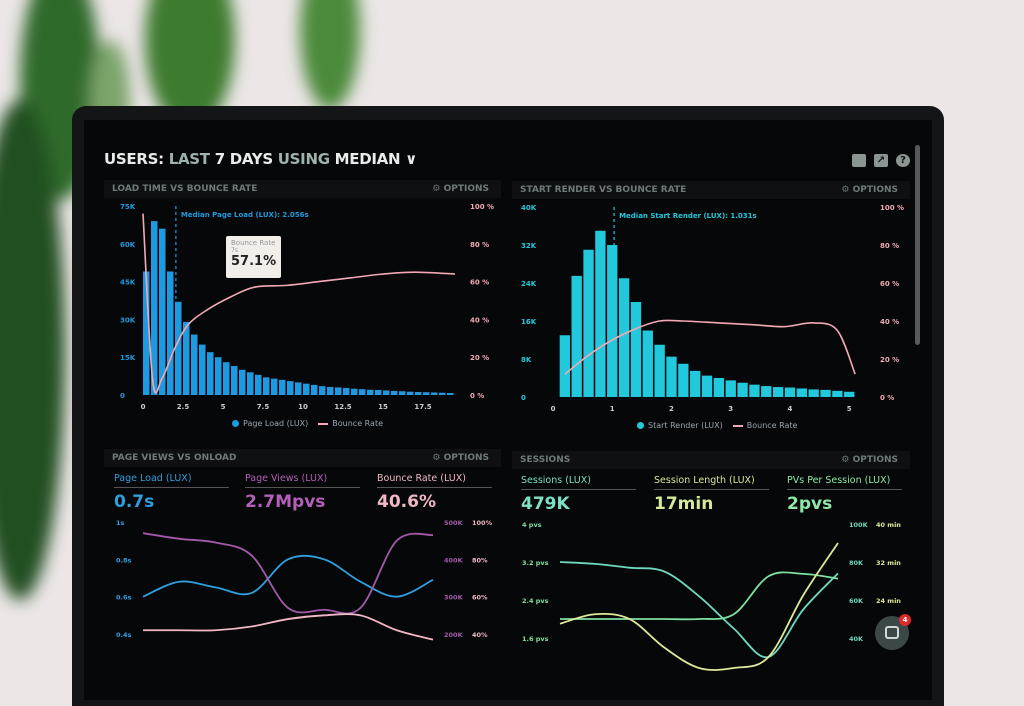 This screenshot has width=1024, height=706. What do you see at coordinates (253, 257) in the screenshot?
I see `tooltip: Bounce Rate 7s 57.1%` at bounding box center [253, 257].